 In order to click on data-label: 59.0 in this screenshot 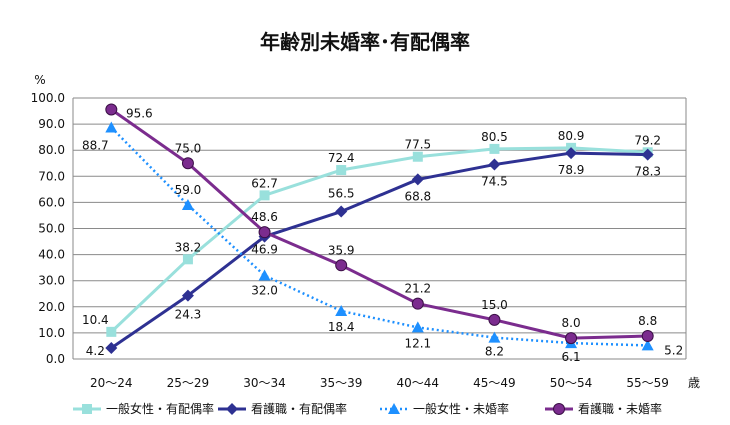, I will do `click(188, 190)`.